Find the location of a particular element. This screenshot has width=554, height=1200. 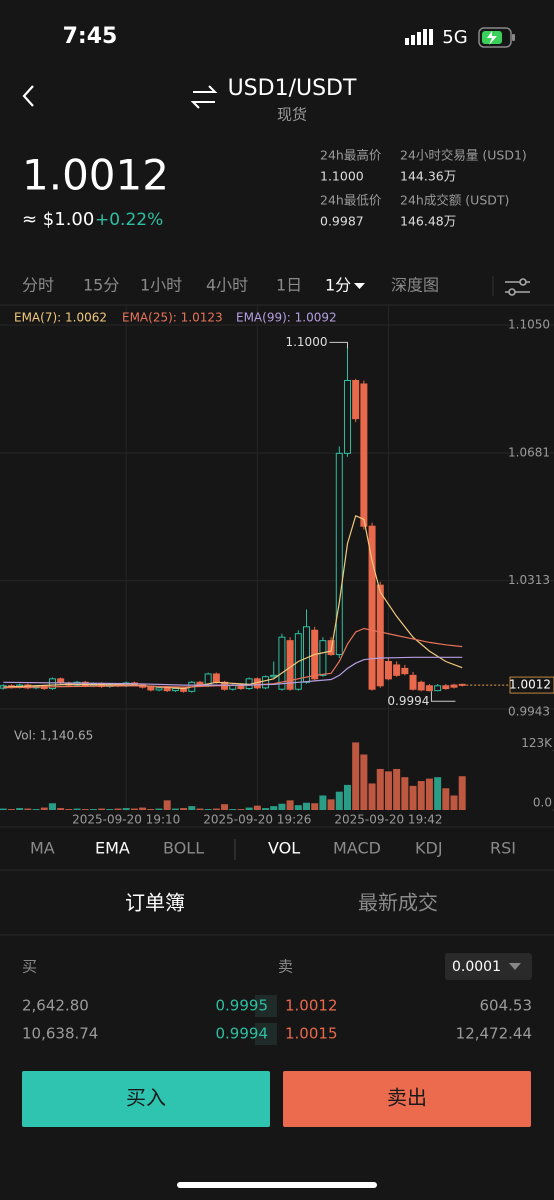

indicator-tab: EMA is located at coordinates (112, 848).